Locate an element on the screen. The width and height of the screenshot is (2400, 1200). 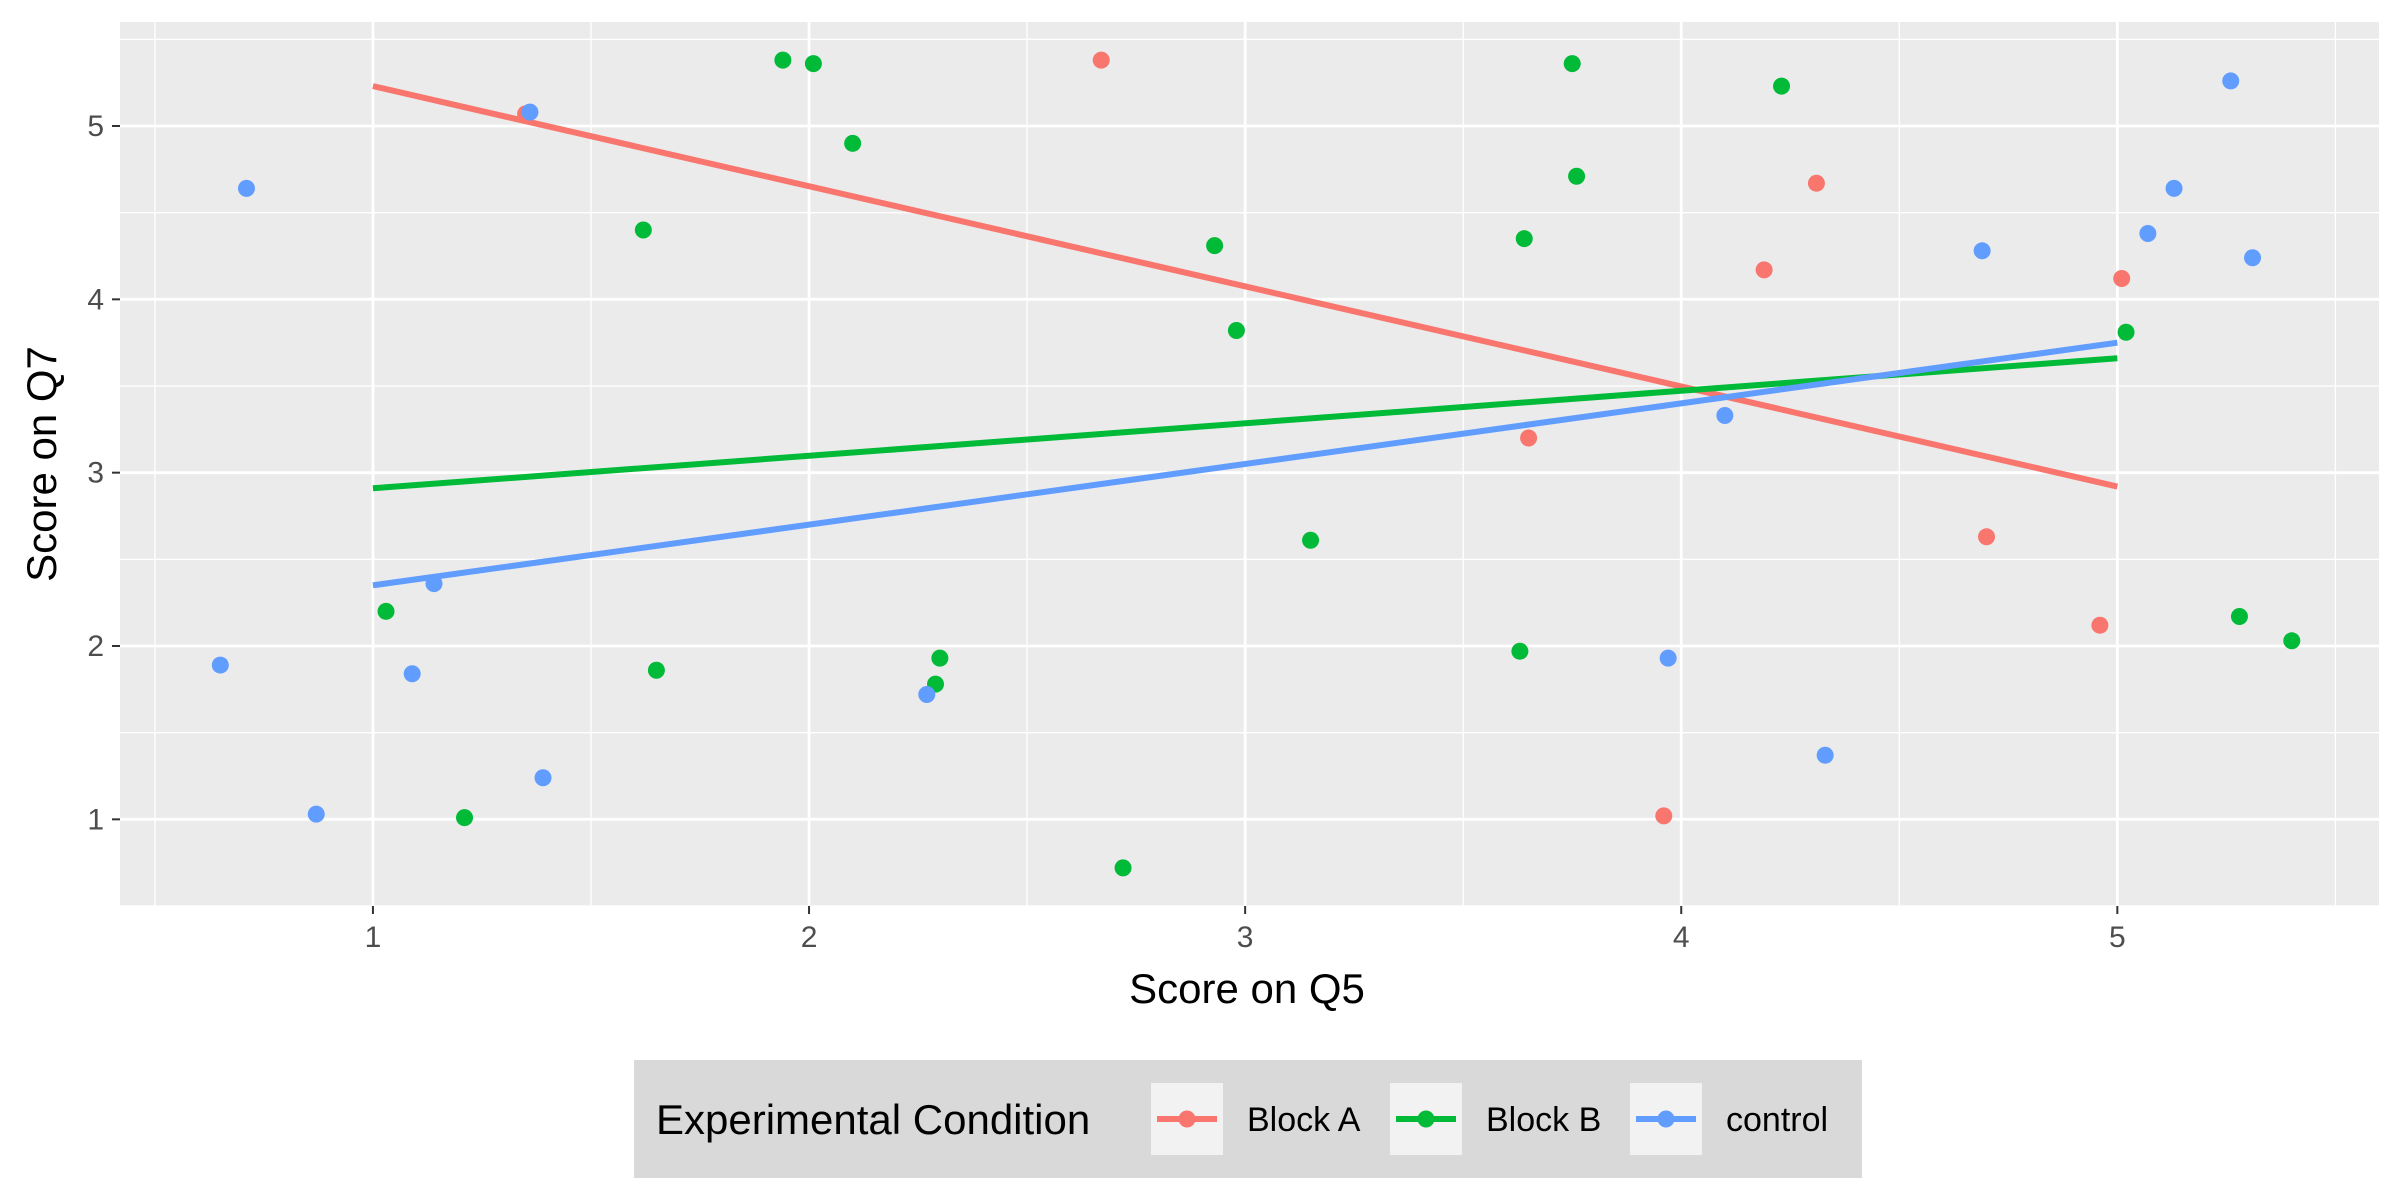
legend-items: Block A Block B control is located at coordinates (1489, 1119).